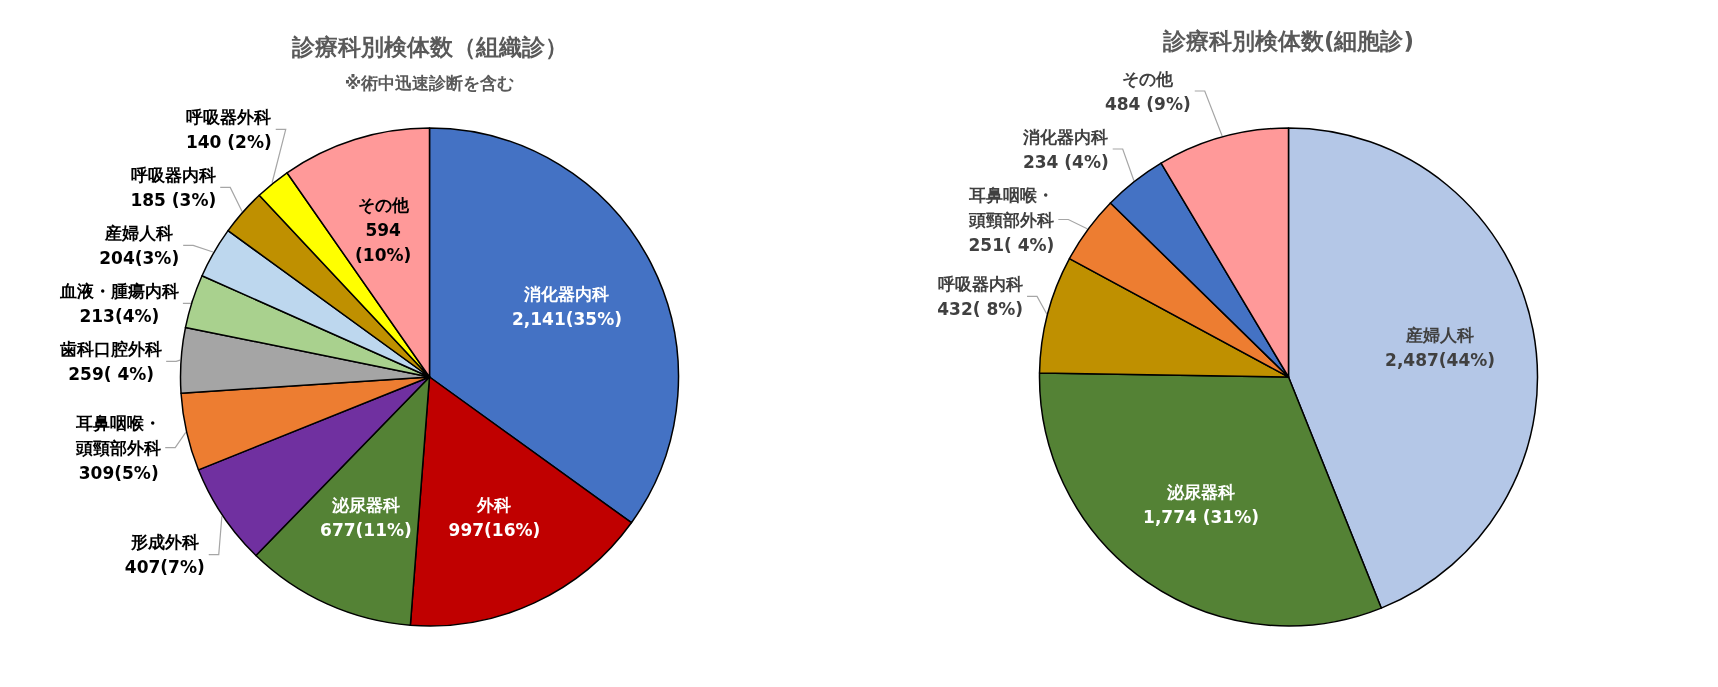 The width and height of the screenshot is (1718, 687). Describe the element at coordinates (139, 257) in the screenshot. I see `data-label: 204(3%)` at that location.